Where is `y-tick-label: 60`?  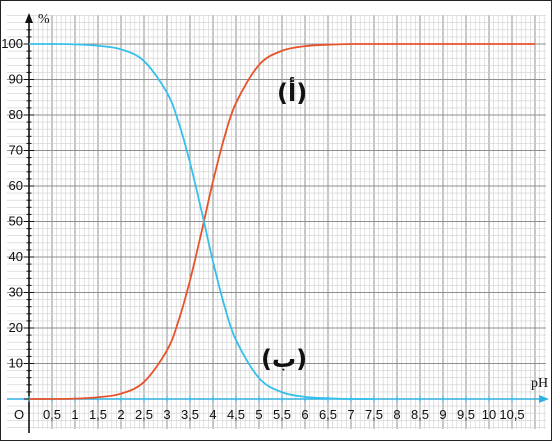 y-tick-label: 60 is located at coordinates (16, 185).